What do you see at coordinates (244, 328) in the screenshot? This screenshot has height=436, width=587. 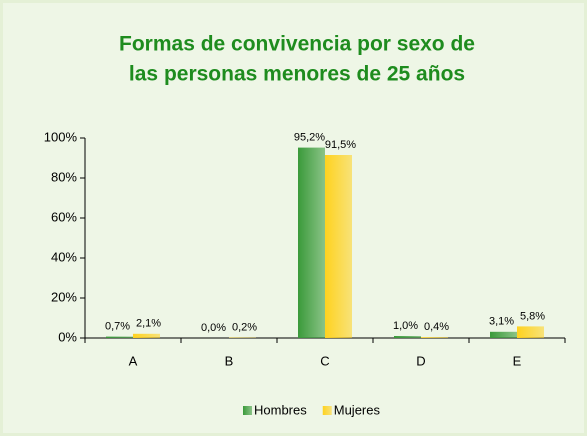 I see `value-label: 0,2%` at bounding box center [244, 328].